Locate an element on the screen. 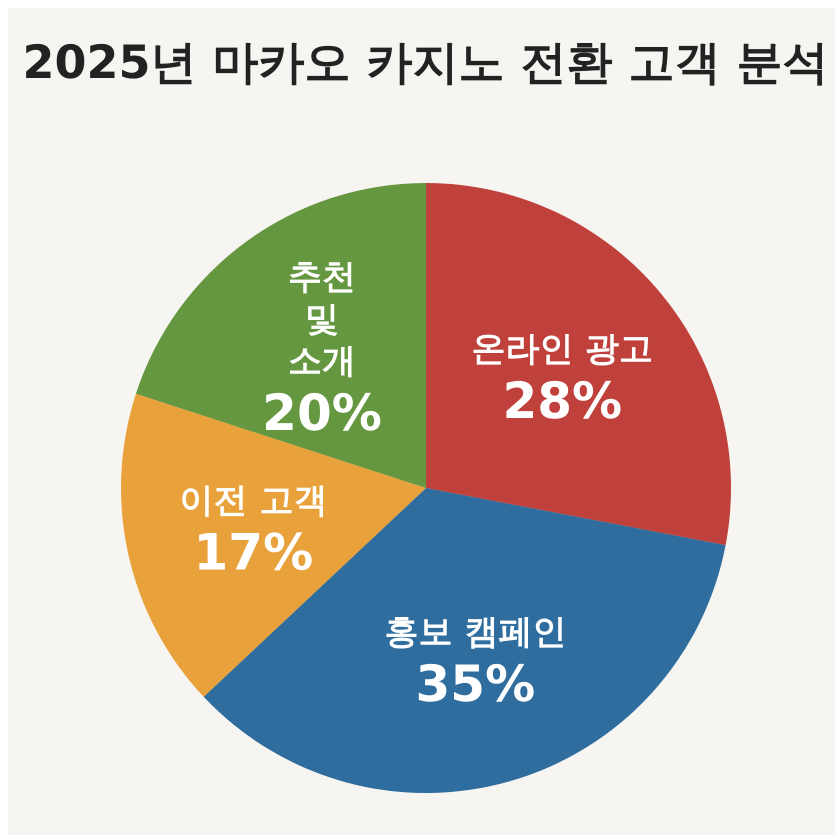  data-label: 20% is located at coordinates (322, 413).